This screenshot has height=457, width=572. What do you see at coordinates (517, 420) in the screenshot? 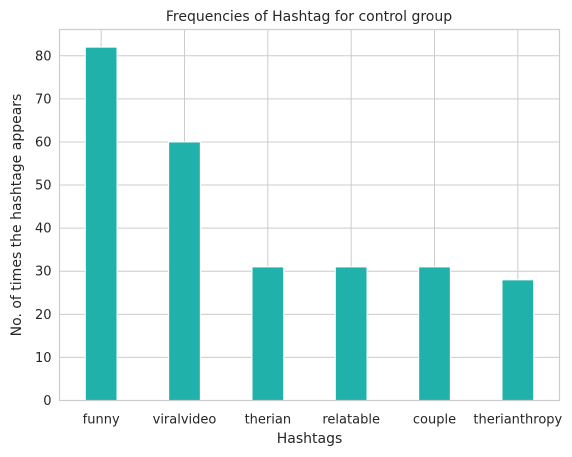
I see `x-tick-label: therianthropy` at bounding box center [517, 420].